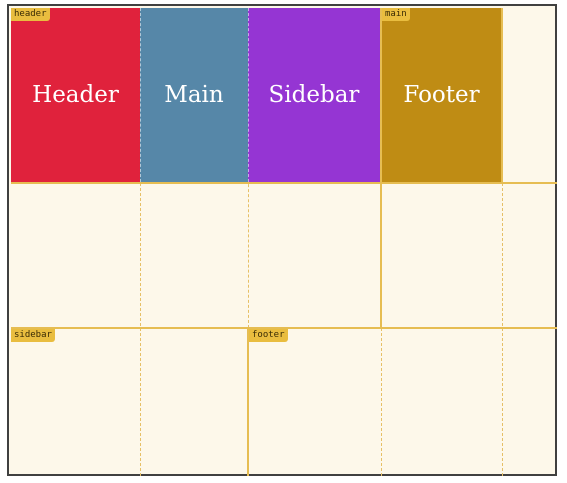 The height and width of the screenshot is (483, 567). Describe the element at coordinates (33, 335) in the screenshot. I see `area-tag-sidebar: sidebar` at that location.